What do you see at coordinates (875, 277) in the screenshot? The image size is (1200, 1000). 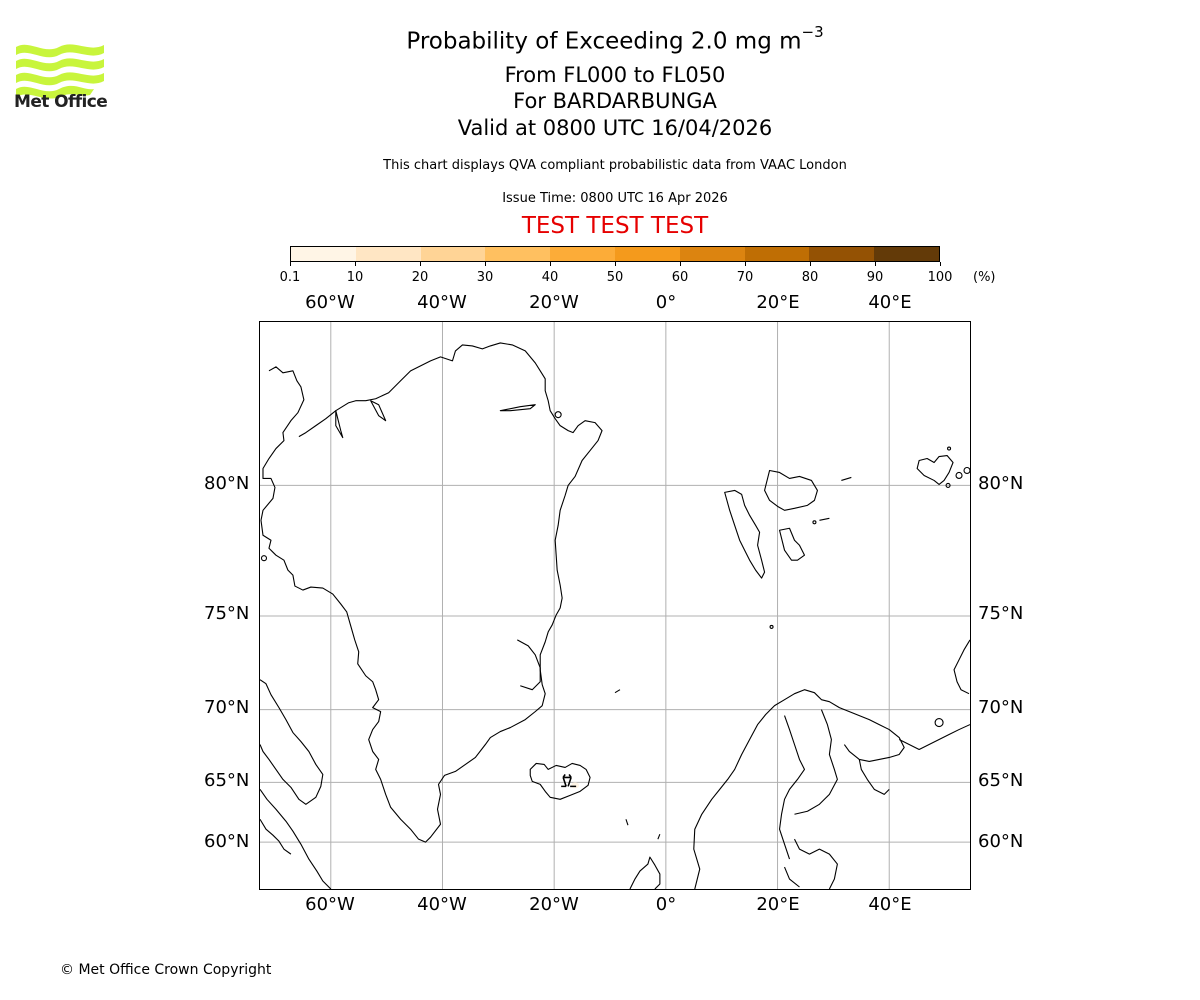 I see `colorbar-tick-label: 90` at bounding box center [875, 277].